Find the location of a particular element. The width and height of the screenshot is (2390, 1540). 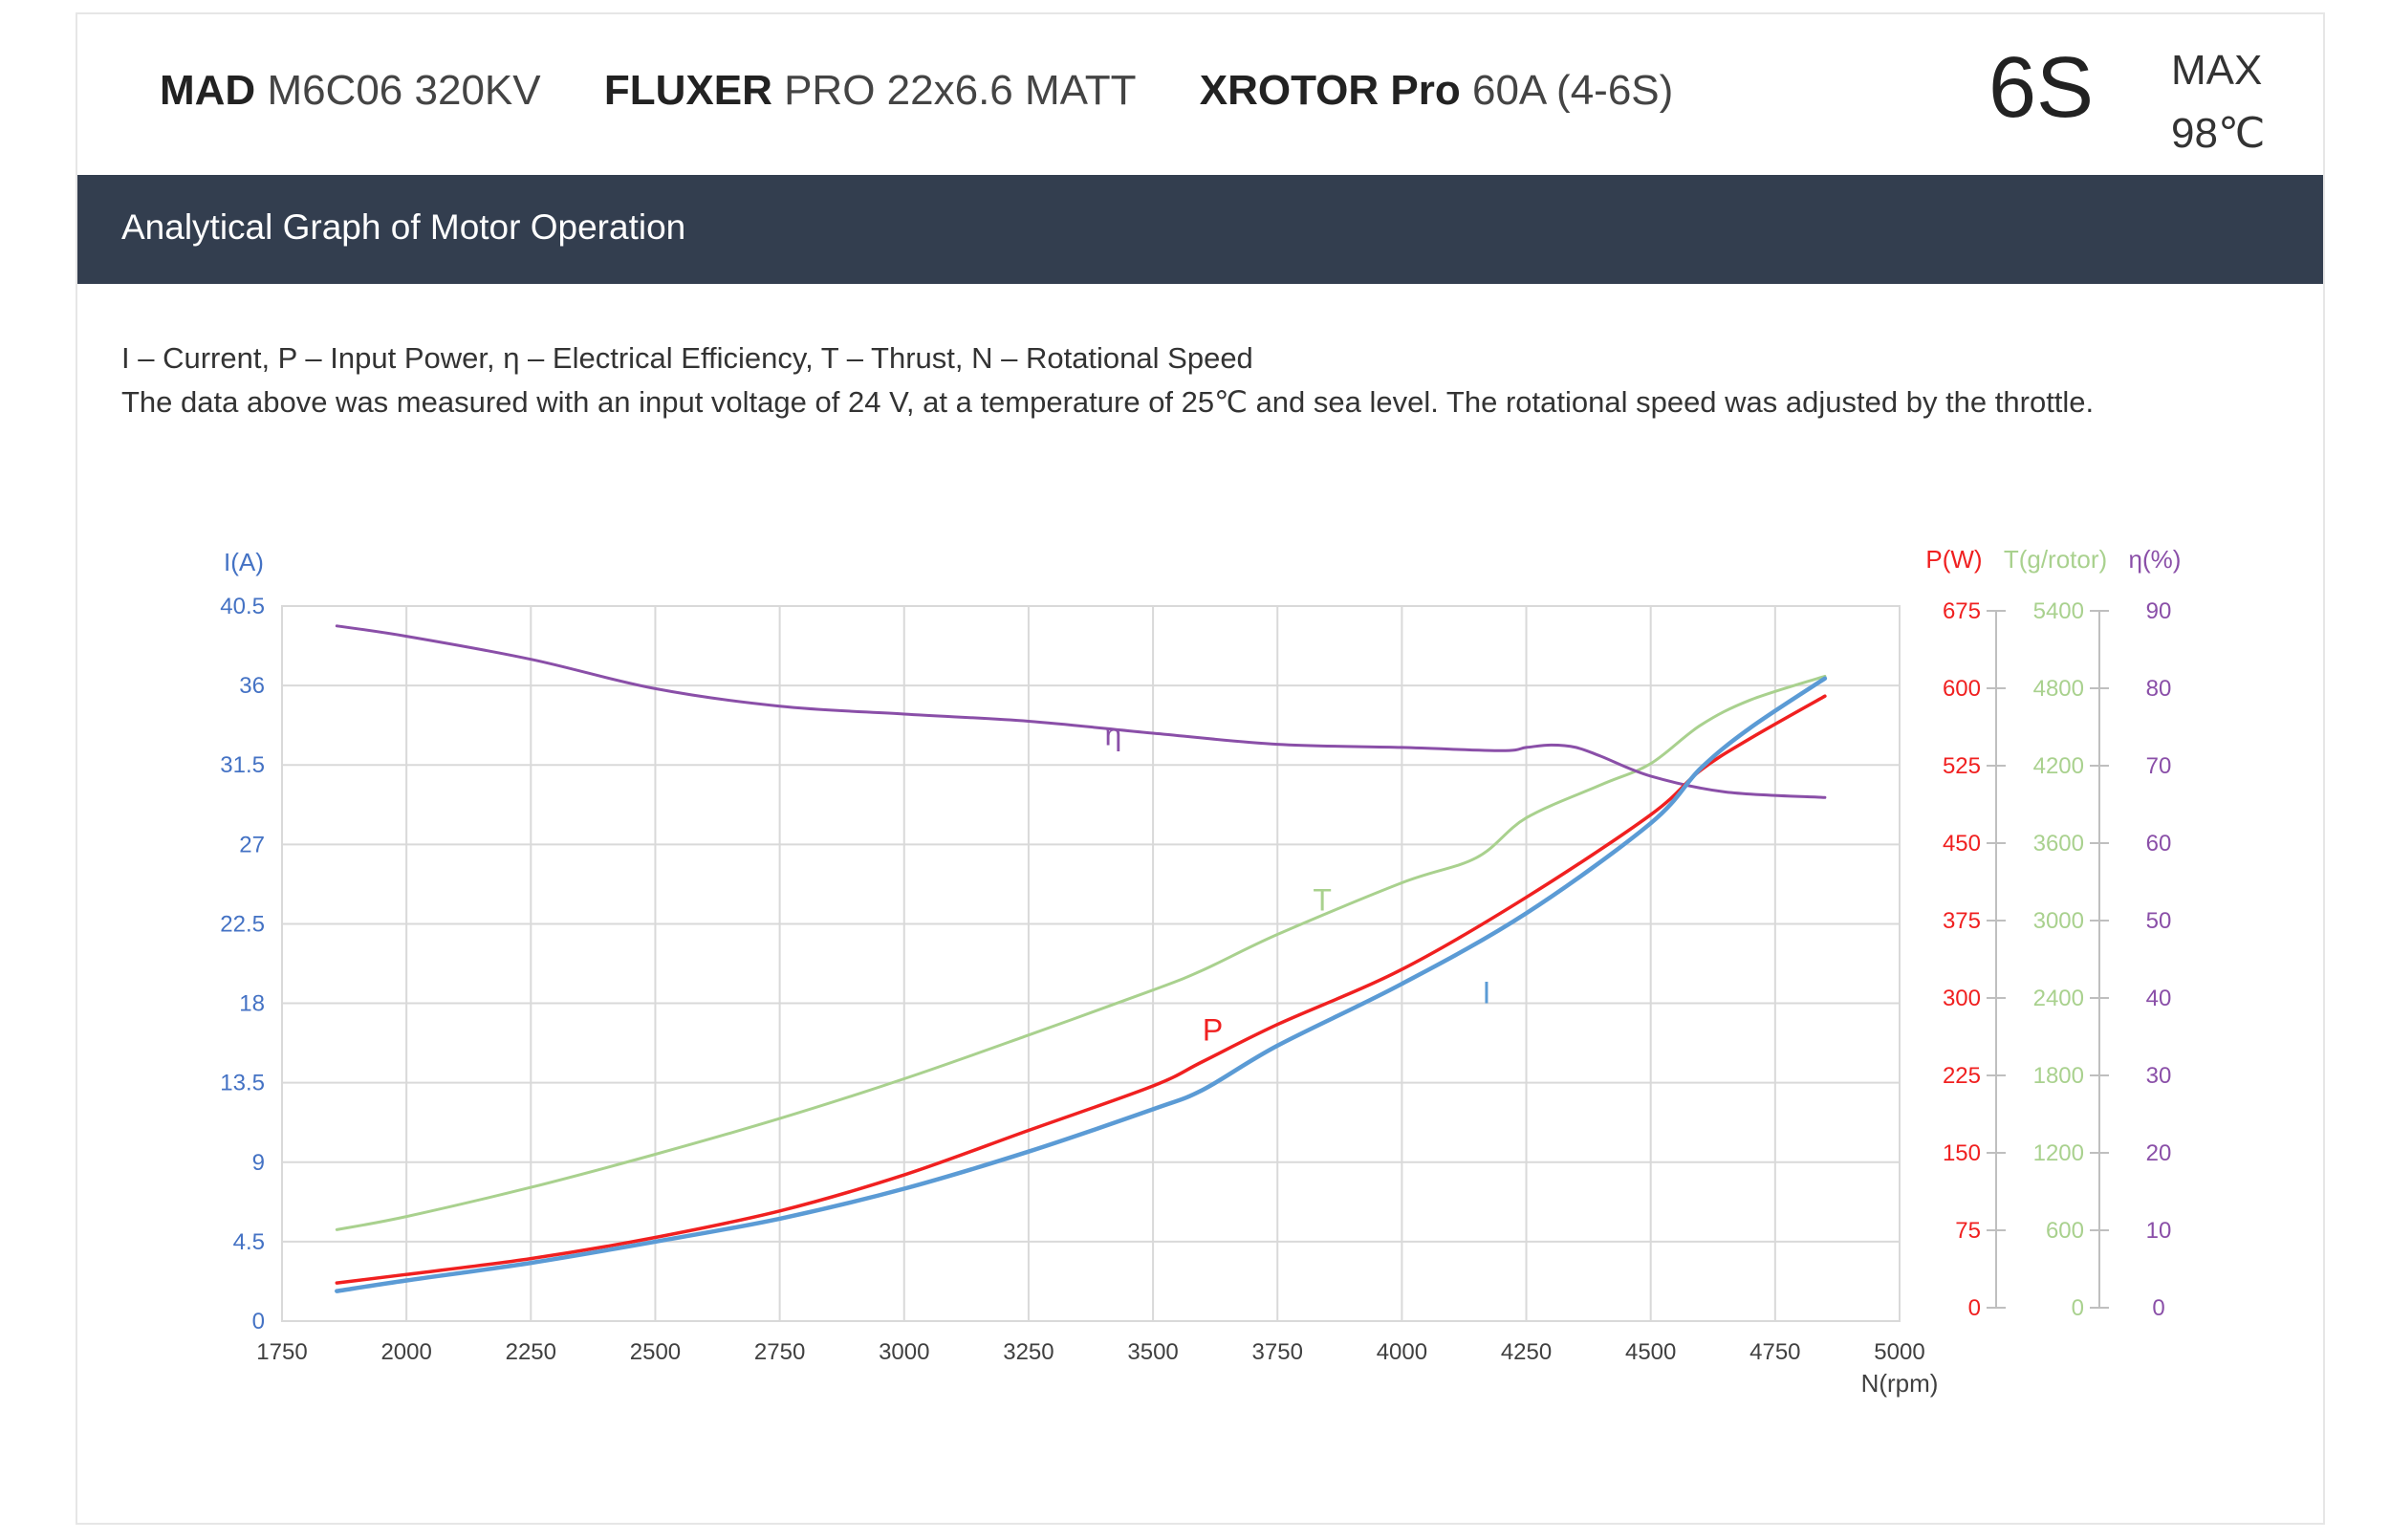

thrust-tick-label: 4800 is located at coordinates (2058, 689).